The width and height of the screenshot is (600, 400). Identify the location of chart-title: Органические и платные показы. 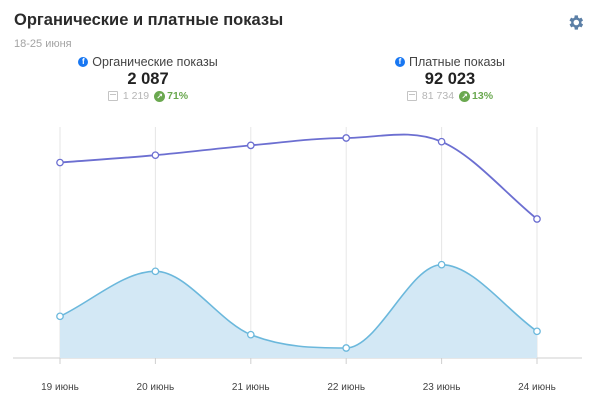
(149, 20).